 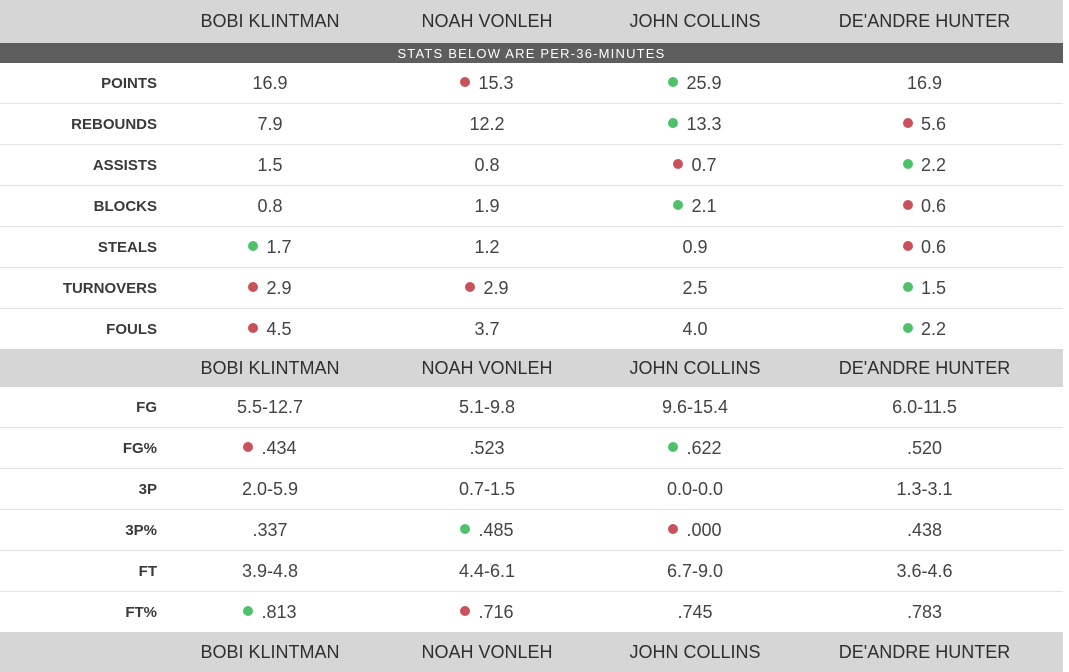 I want to click on stat-value: .520, so click(x=924, y=447).